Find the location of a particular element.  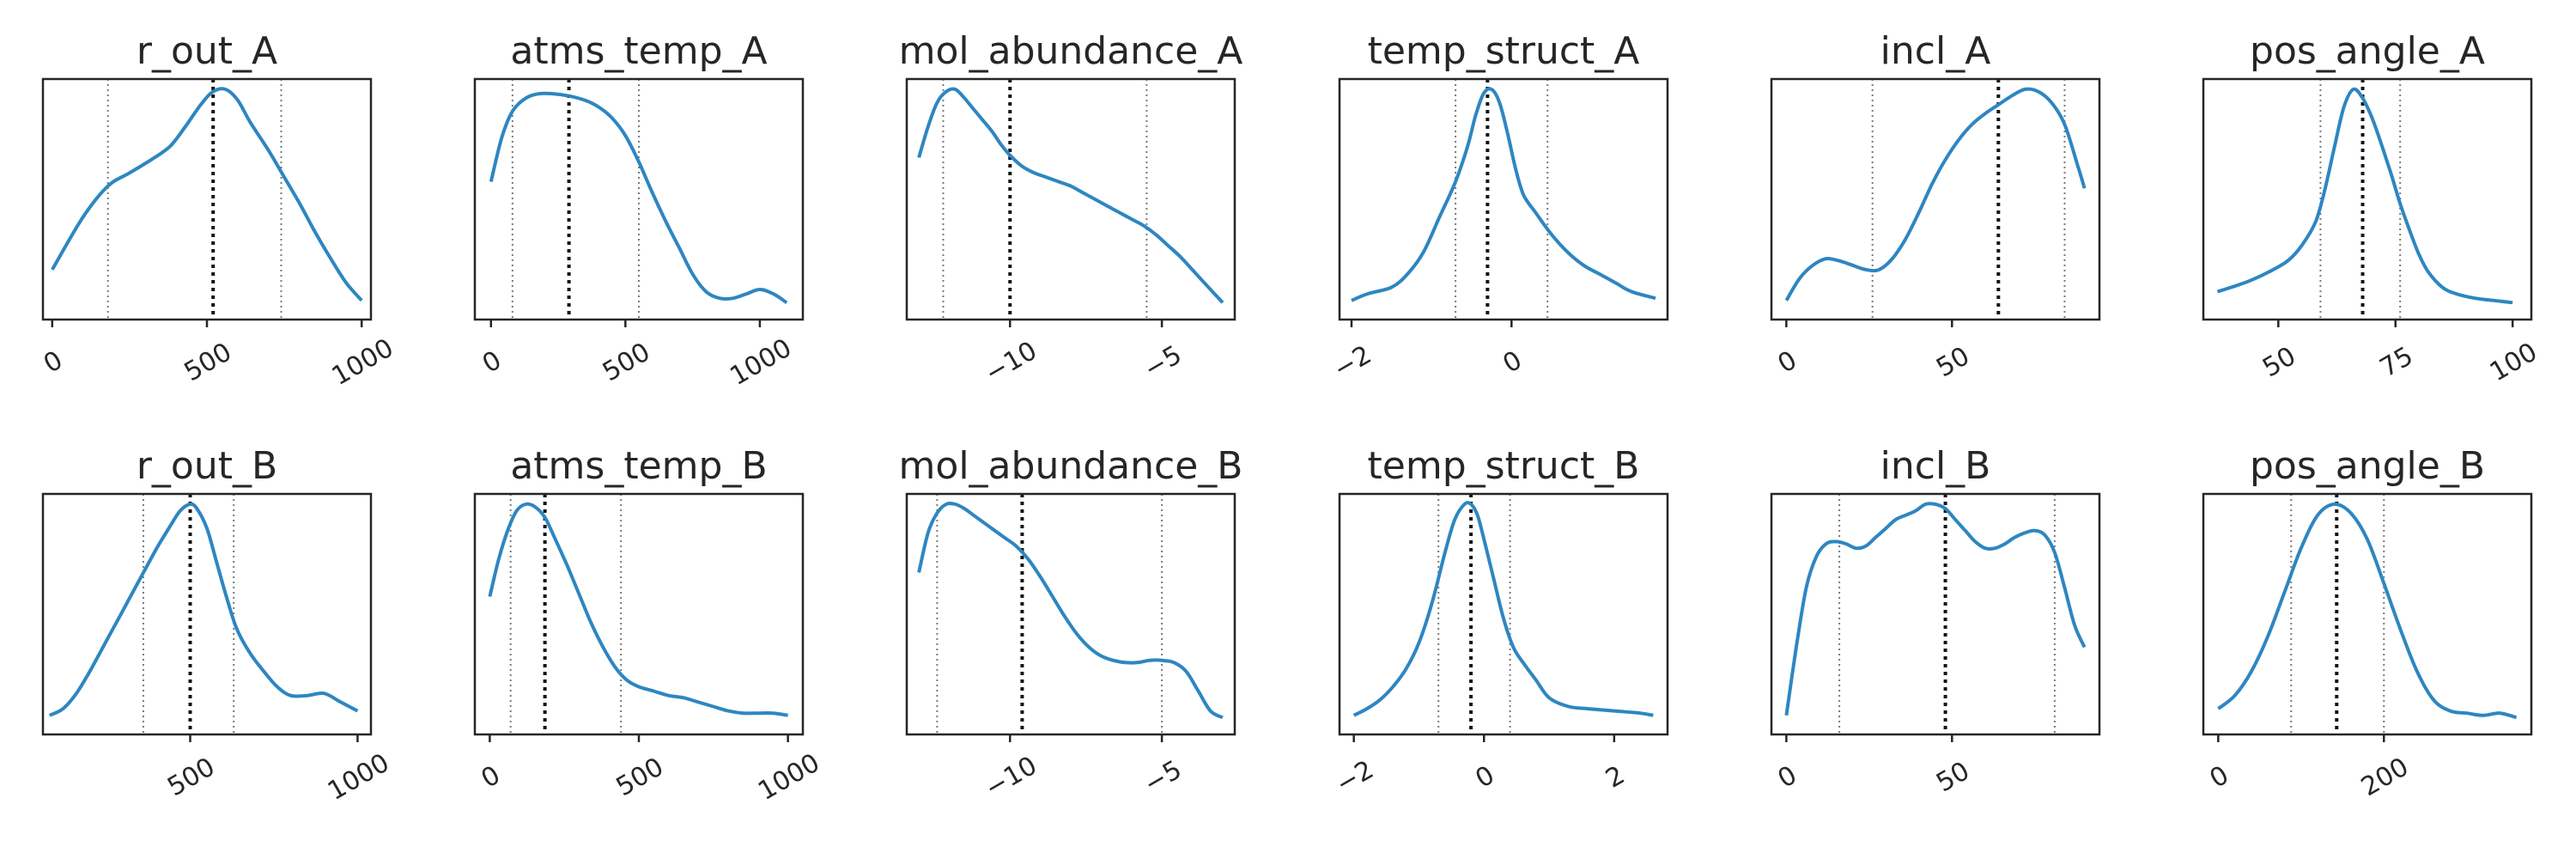

subplot-temp_struct_A: temp_struct_A −2 0 is located at coordinates (1499, 207).